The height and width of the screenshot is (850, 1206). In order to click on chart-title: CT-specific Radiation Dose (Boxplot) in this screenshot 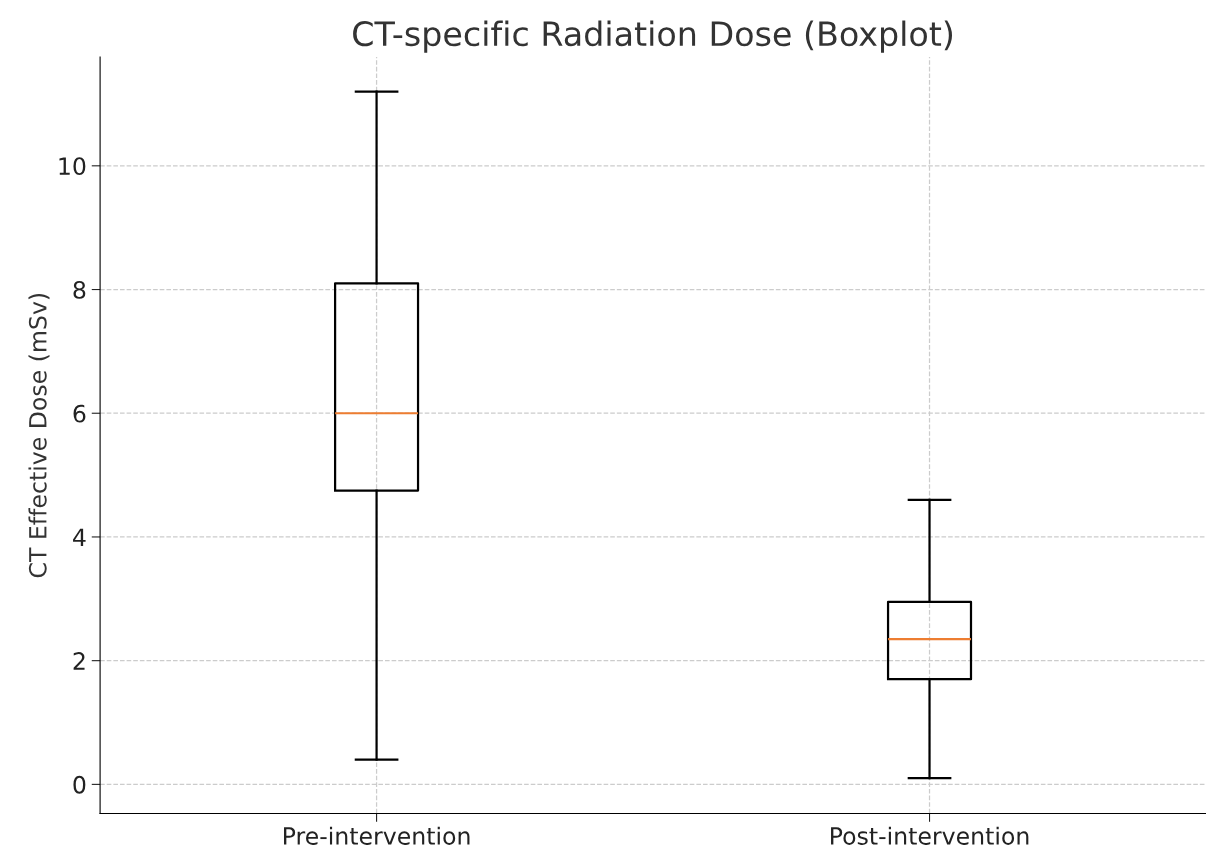, I will do `click(653, 36)`.